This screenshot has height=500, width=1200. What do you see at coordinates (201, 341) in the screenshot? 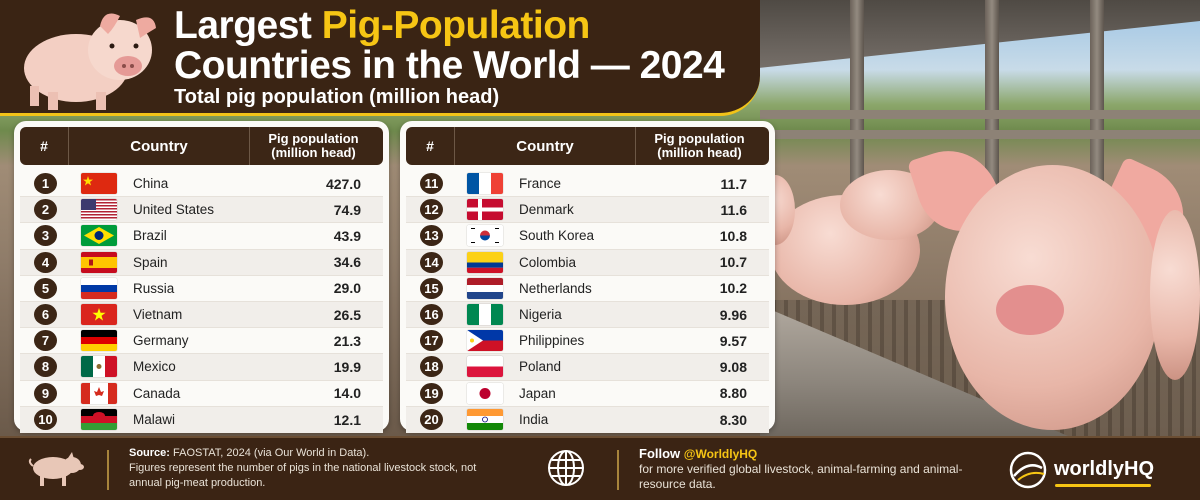
I see `table-row: 7 Germany 21.3` at bounding box center [201, 341].